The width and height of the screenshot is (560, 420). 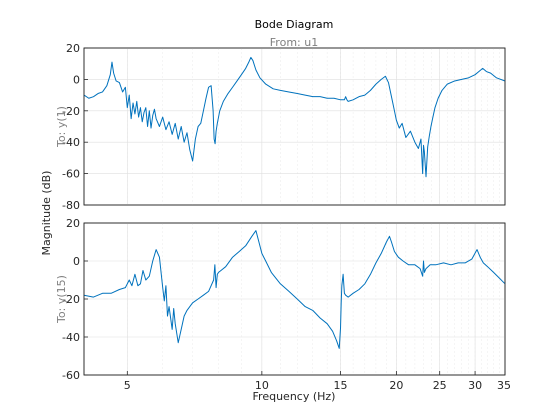 What do you see at coordinates (73, 48) in the screenshot?
I see `panel-1-y-tick-label: 20` at bounding box center [73, 48].